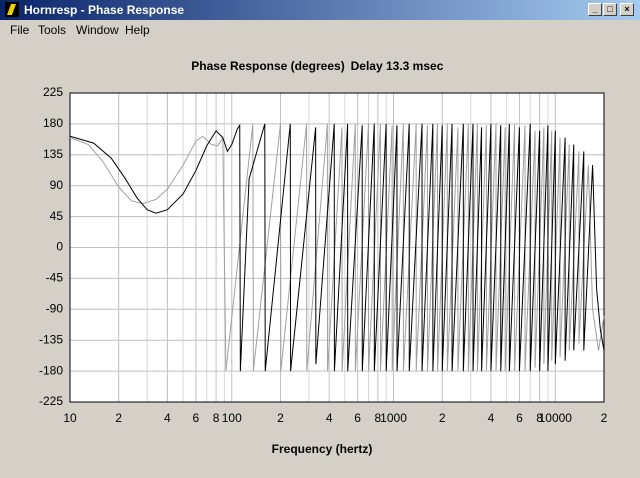 Image resolution: width=640 pixels, height=478 pixels. What do you see at coordinates (267, 66) in the screenshot?
I see `chart-title: Phase Response (degrees)` at bounding box center [267, 66].